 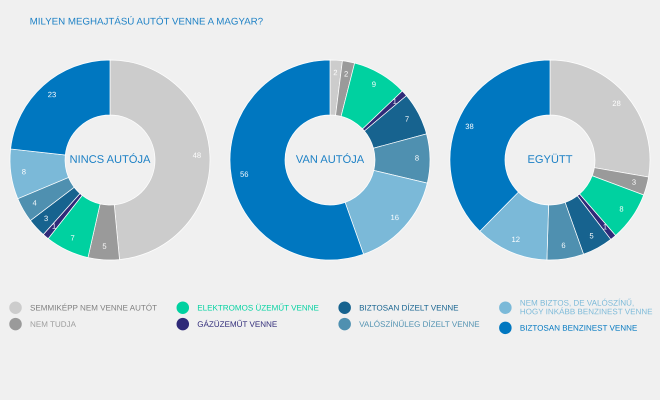 What do you see at coordinates (419, 323) in the screenshot?
I see `legend-label: VALÓSZÍNŰLEG DÍZELT VENNE` at bounding box center [419, 323].